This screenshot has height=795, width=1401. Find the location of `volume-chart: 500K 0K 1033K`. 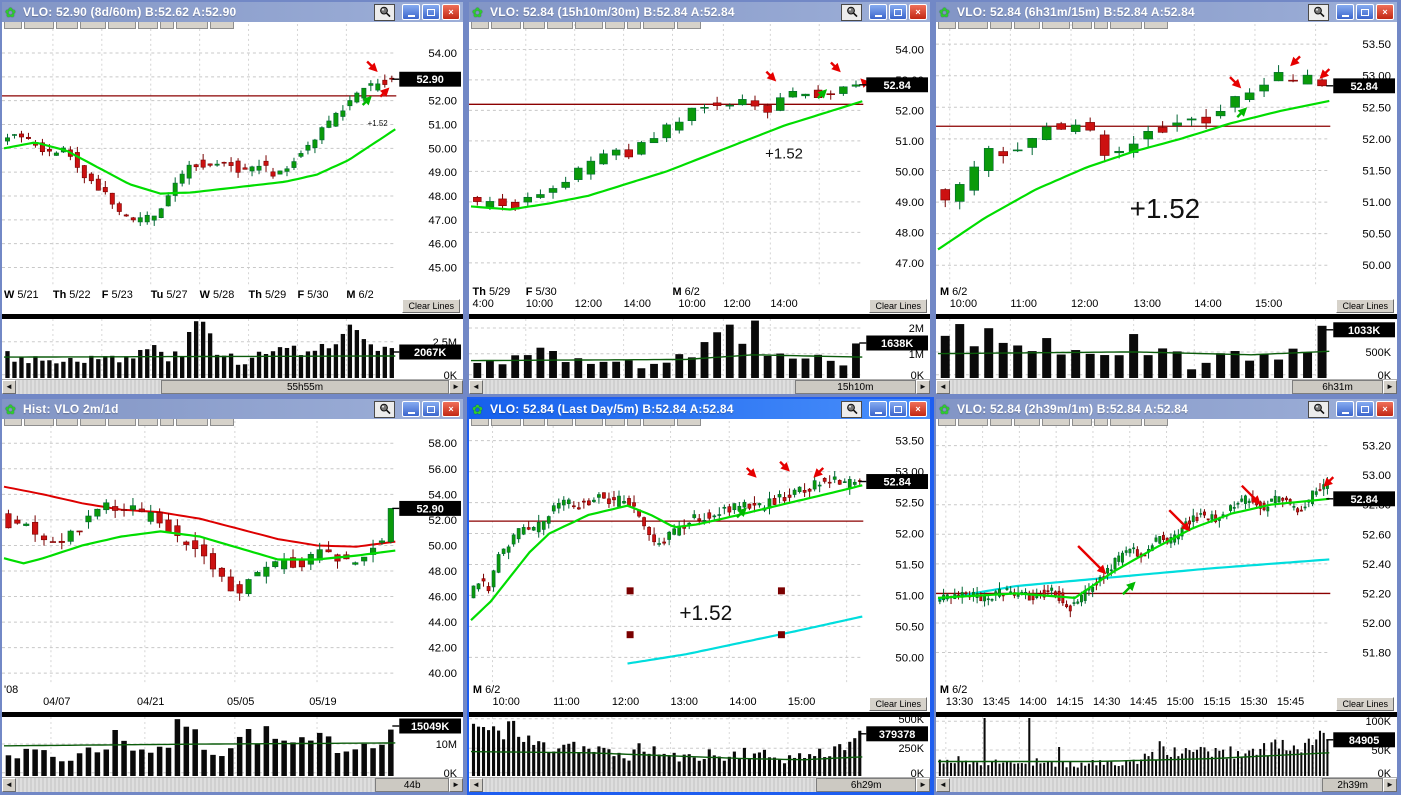

volume-chart: 500K 0K 1033K is located at coordinates (1166, 349).